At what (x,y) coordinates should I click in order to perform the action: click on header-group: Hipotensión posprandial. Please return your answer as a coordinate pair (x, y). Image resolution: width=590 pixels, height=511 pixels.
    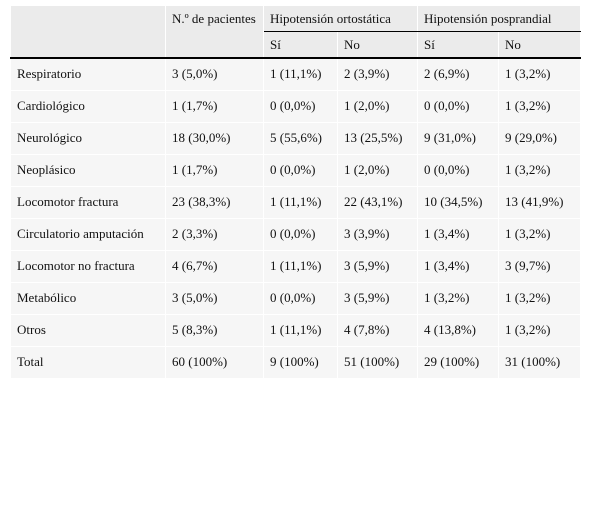
    Looking at the image, I should click on (499, 18).